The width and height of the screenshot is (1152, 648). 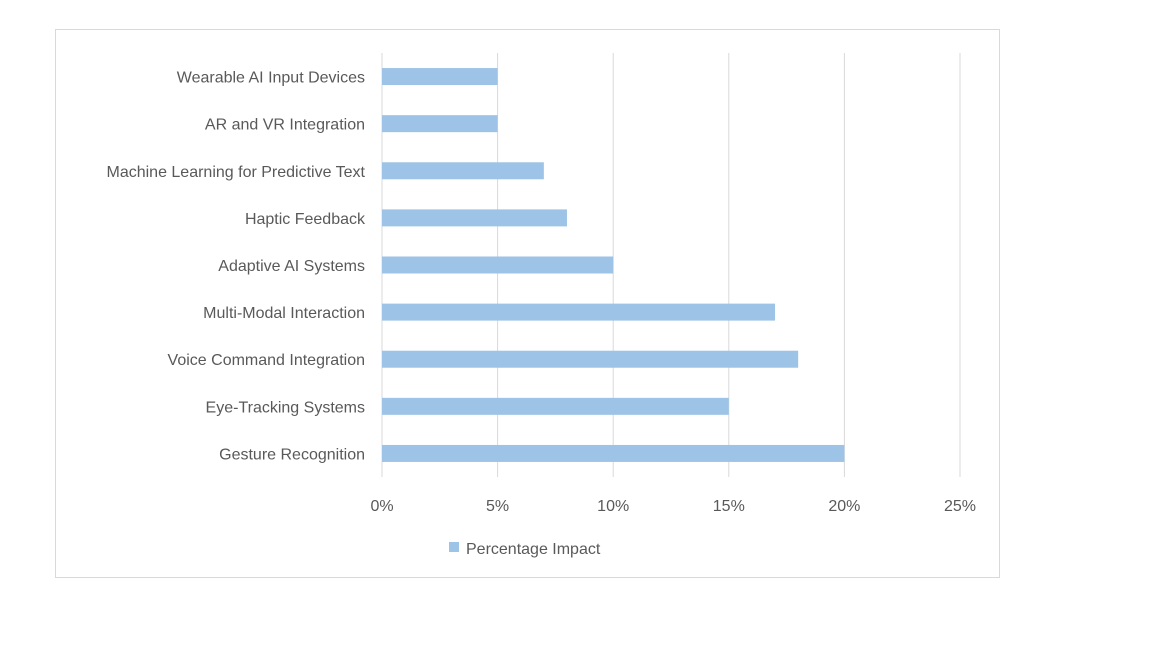 I want to click on legend-label-percentage-impact: Percentage Impact, so click(x=533, y=549).